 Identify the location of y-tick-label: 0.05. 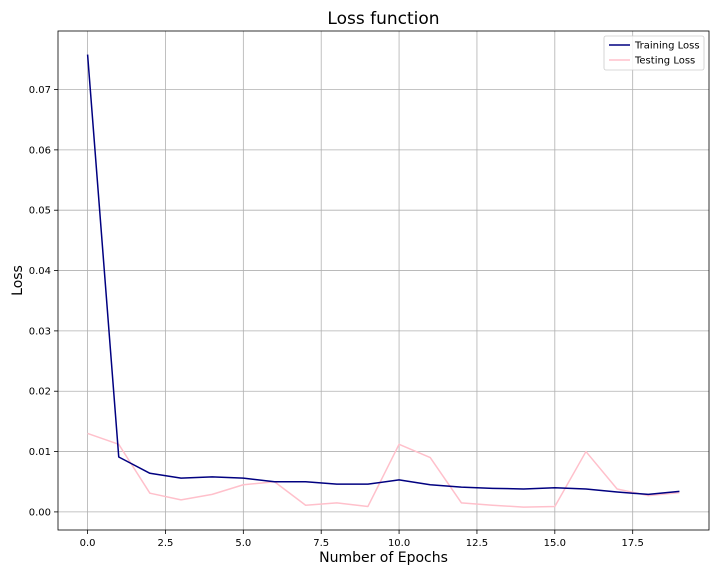
(40, 211).